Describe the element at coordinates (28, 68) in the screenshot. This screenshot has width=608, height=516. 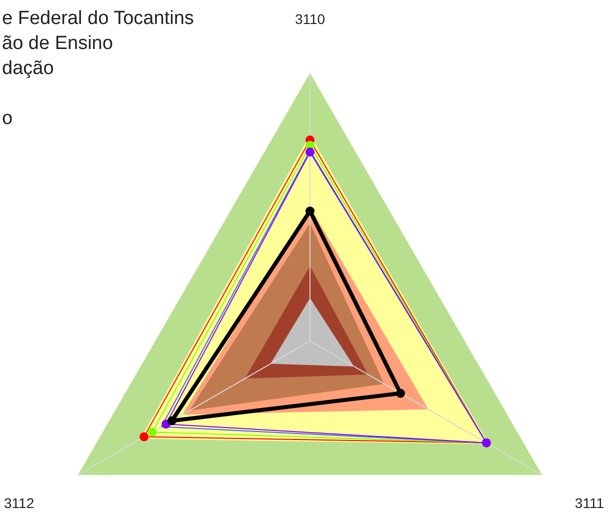
I see `text: dação` at that location.